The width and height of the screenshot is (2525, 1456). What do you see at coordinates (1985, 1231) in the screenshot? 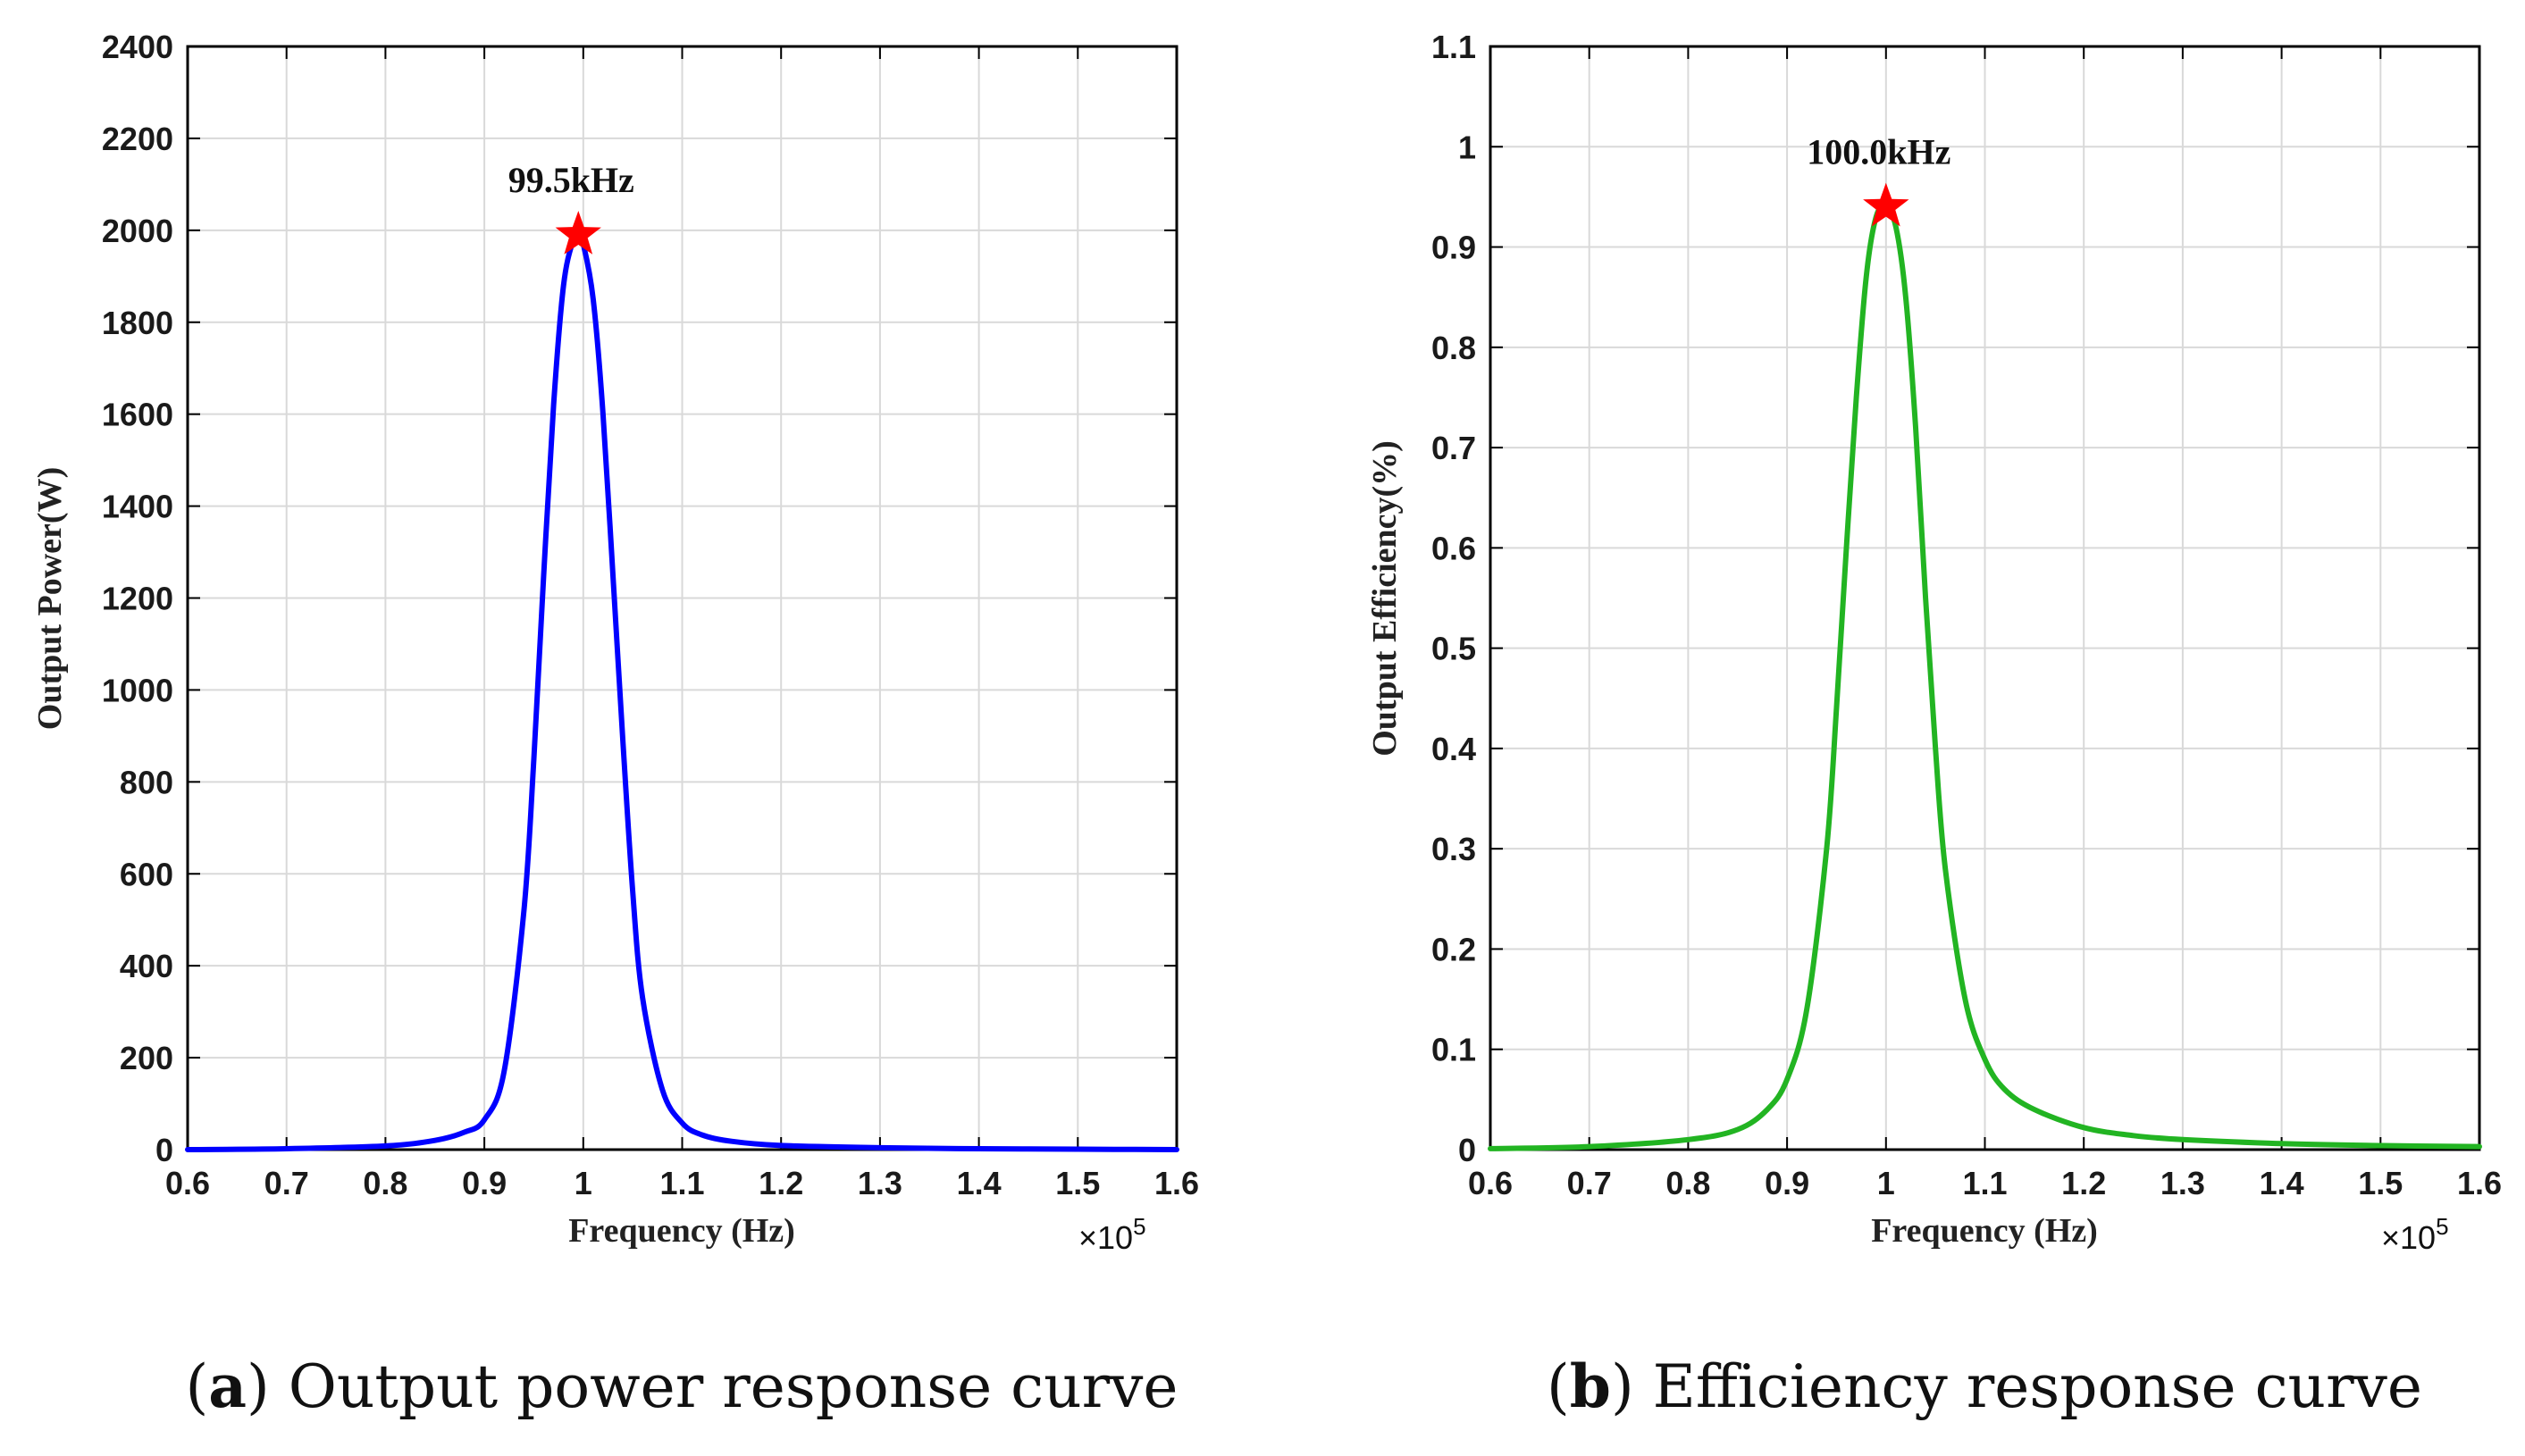
I see `efficiency-x-axis-label: Frequency (Hz)` at bounding box center [1985, 1231].